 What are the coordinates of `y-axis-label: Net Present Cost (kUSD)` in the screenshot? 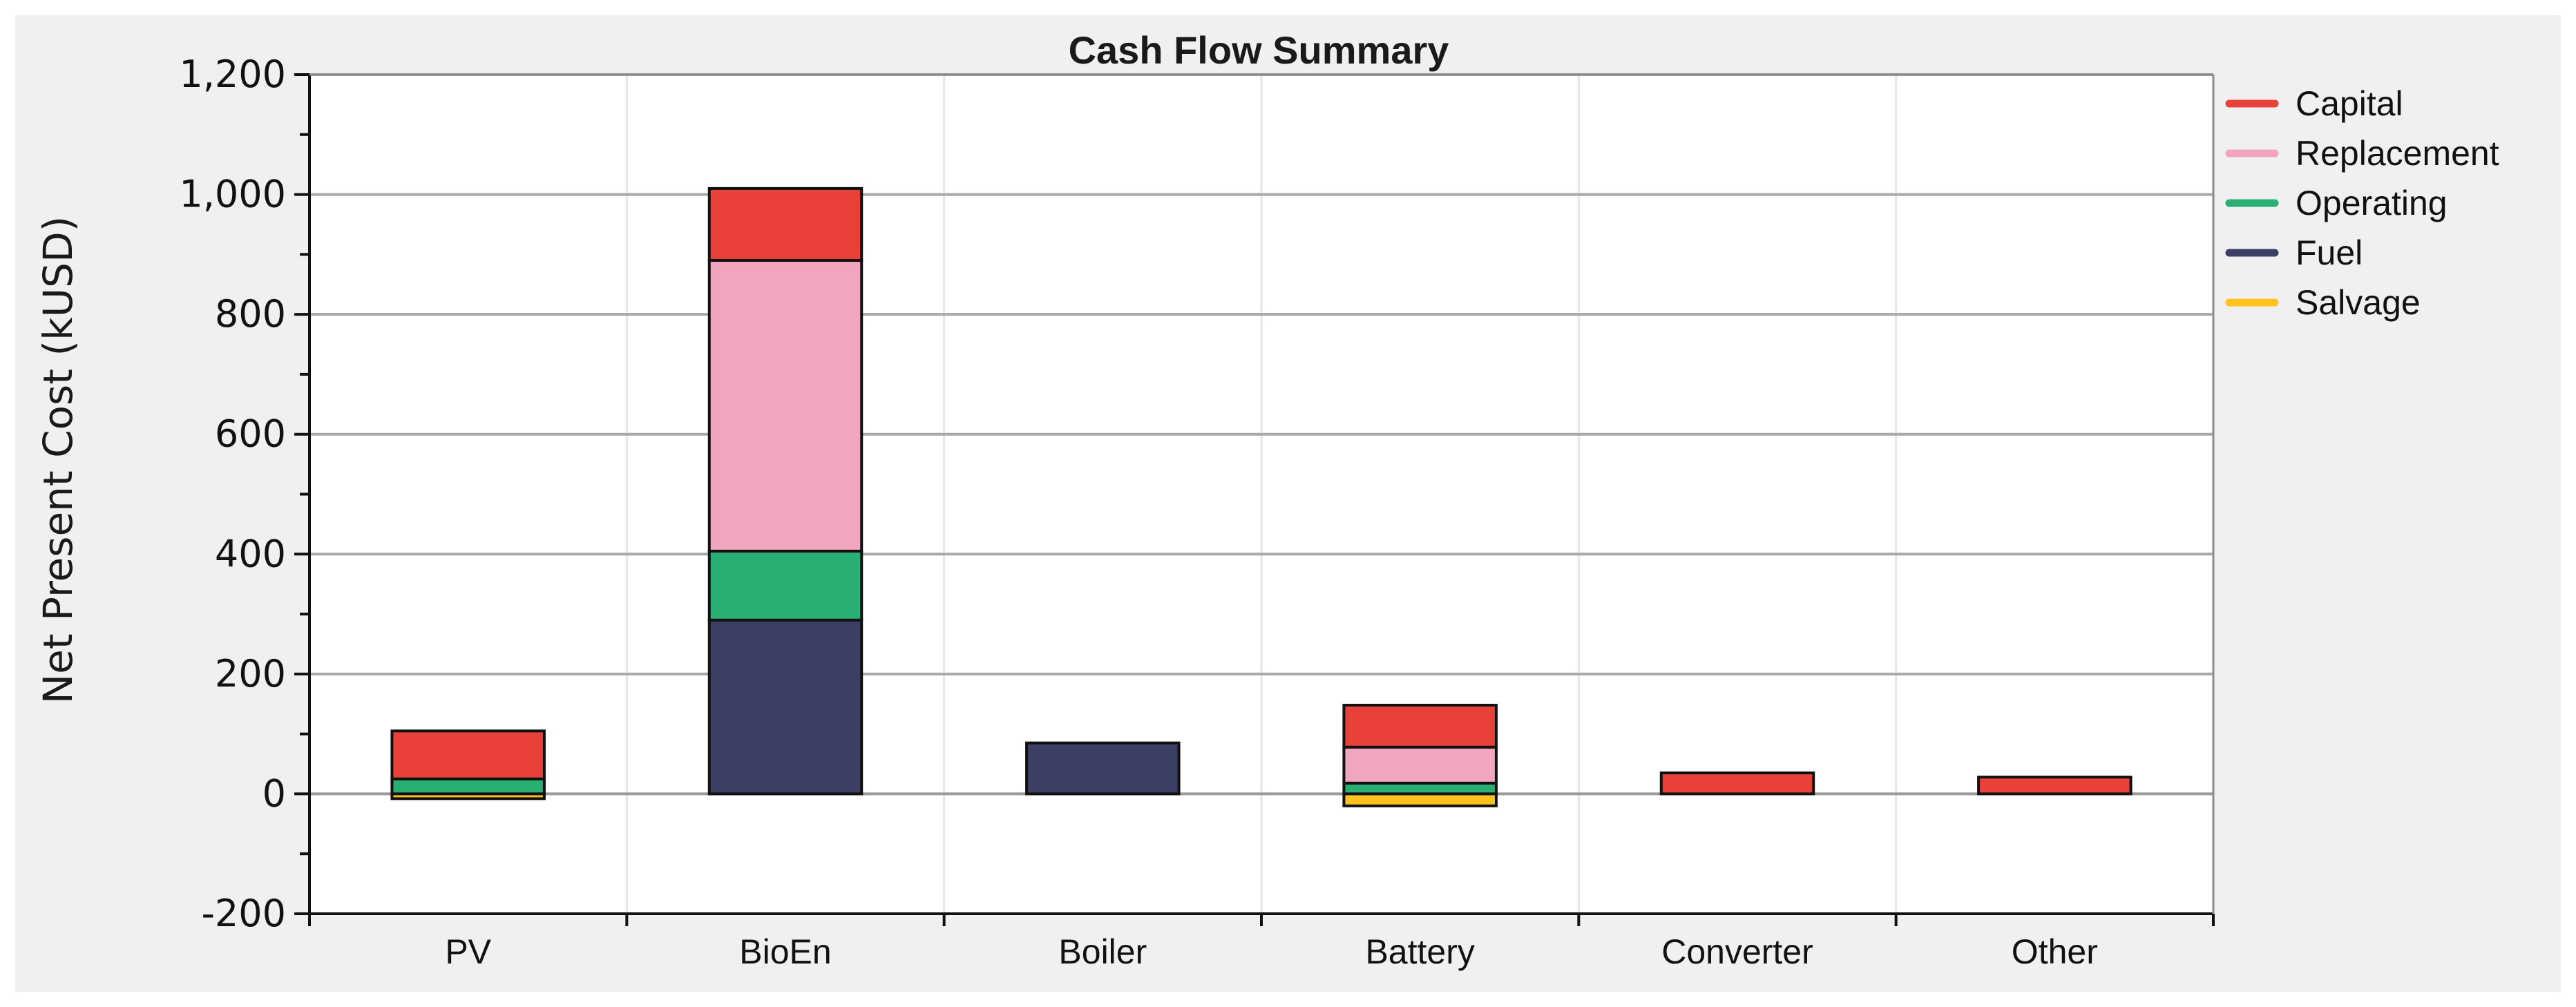 It's located at (58, 460).